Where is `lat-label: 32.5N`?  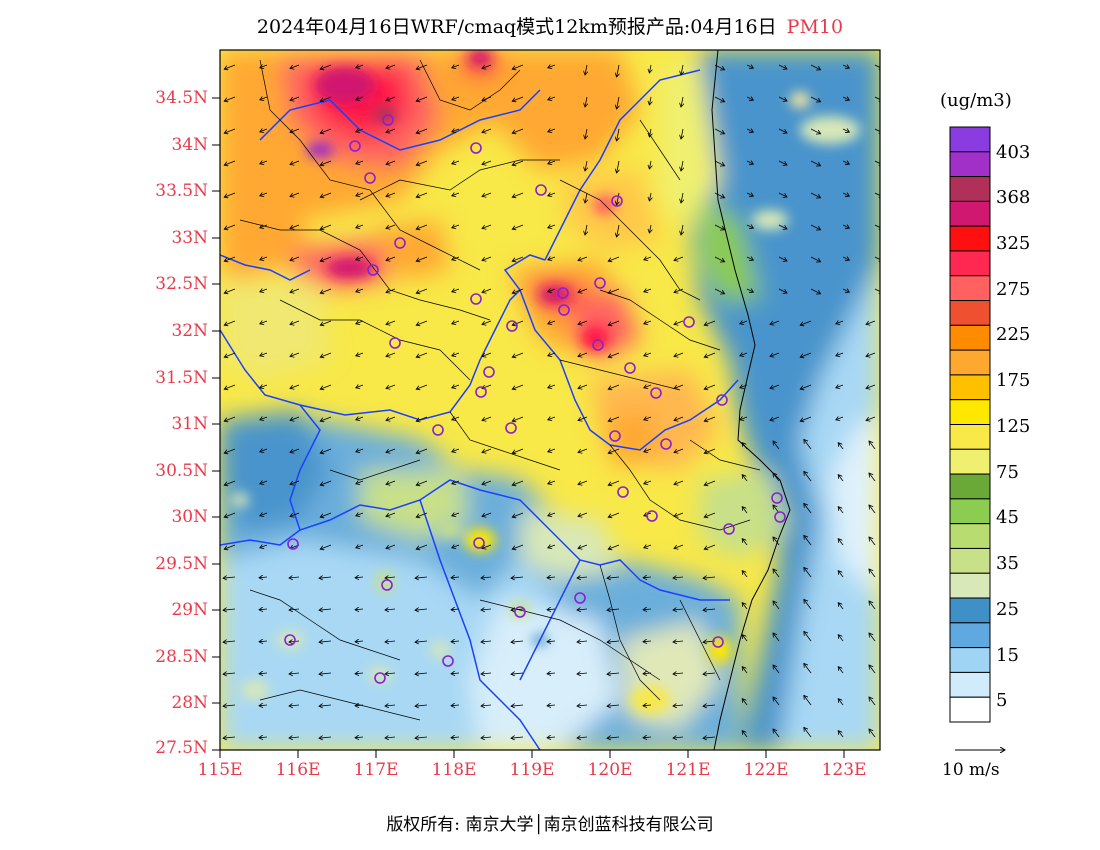
lat-label: 32.5N is located at coordinates (181, 284).